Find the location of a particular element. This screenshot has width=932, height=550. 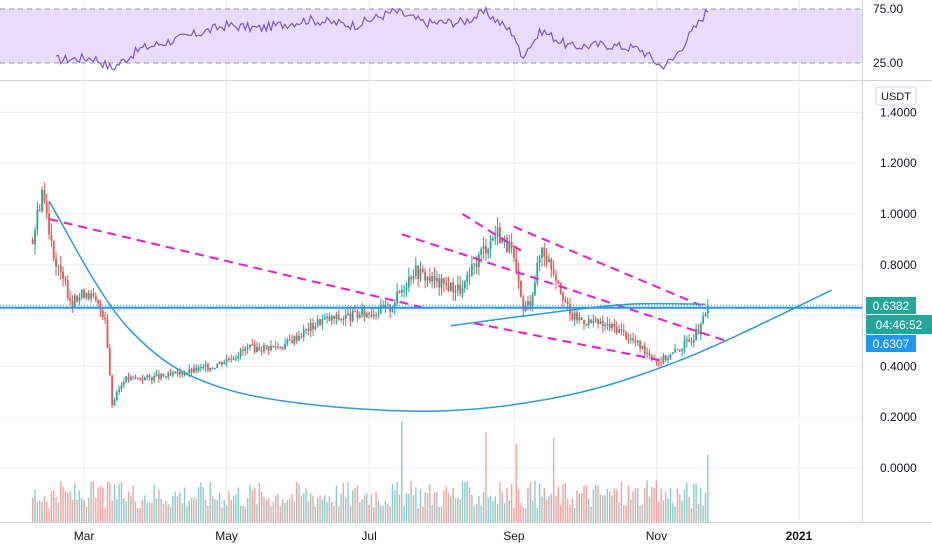

time-tick-label: May is located at coordinates (226, 536).